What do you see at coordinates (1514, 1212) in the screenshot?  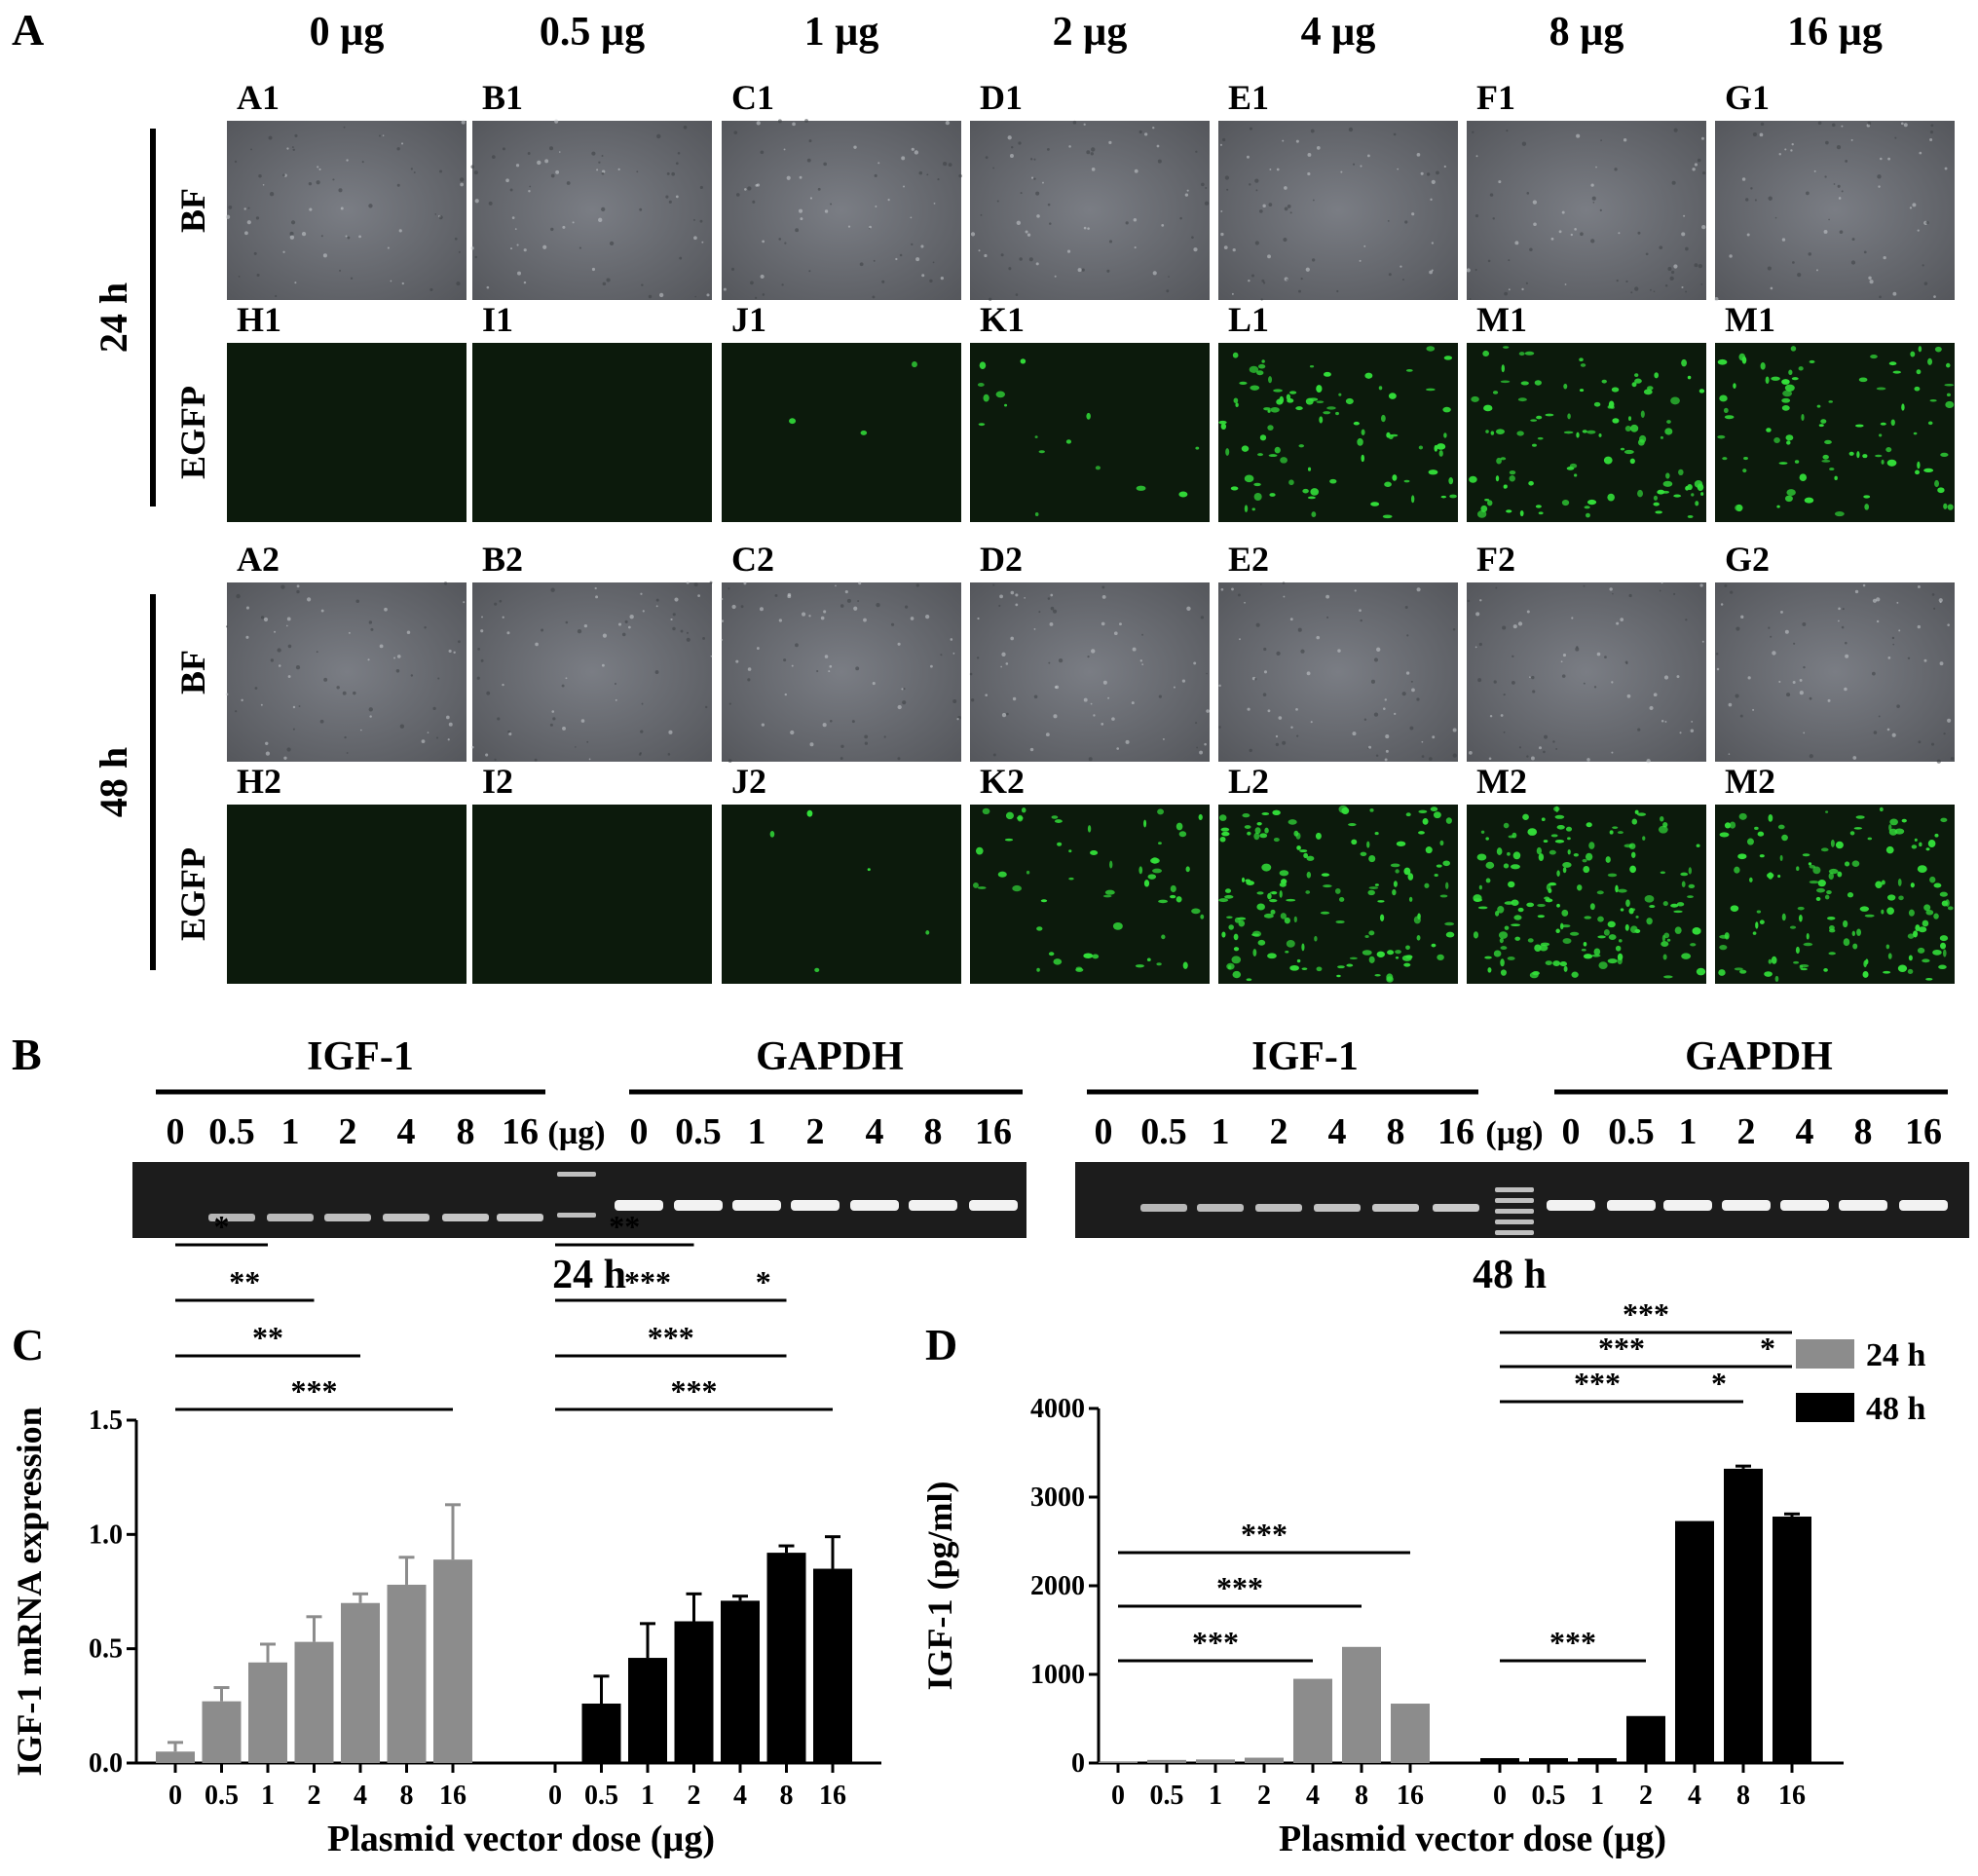 I see `ladder-band` at bounding box center [1514, 1212].